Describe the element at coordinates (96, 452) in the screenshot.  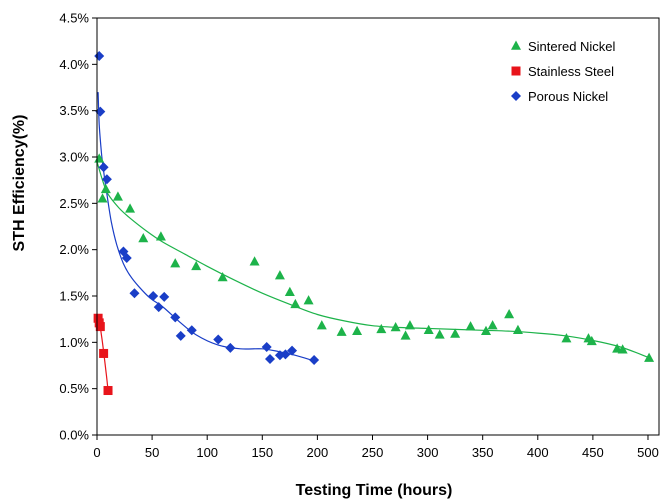
I see `x-tick-label: 0` at that location.